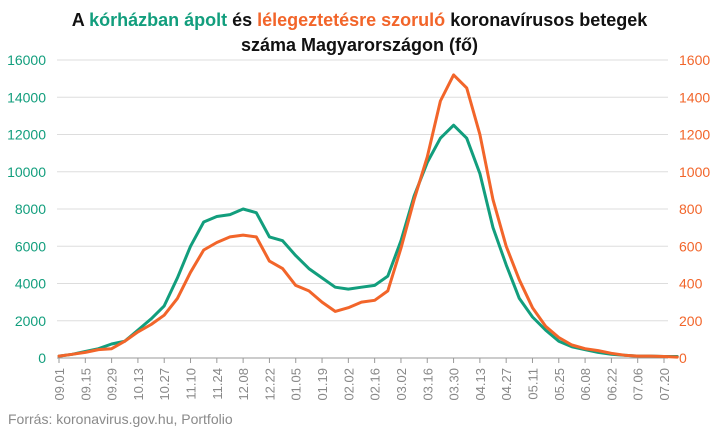 The image size is (719, 434). Describe the element at coordinates (611, 384) in the screenshot. I see `x-tick-label: 06.22` at that location.